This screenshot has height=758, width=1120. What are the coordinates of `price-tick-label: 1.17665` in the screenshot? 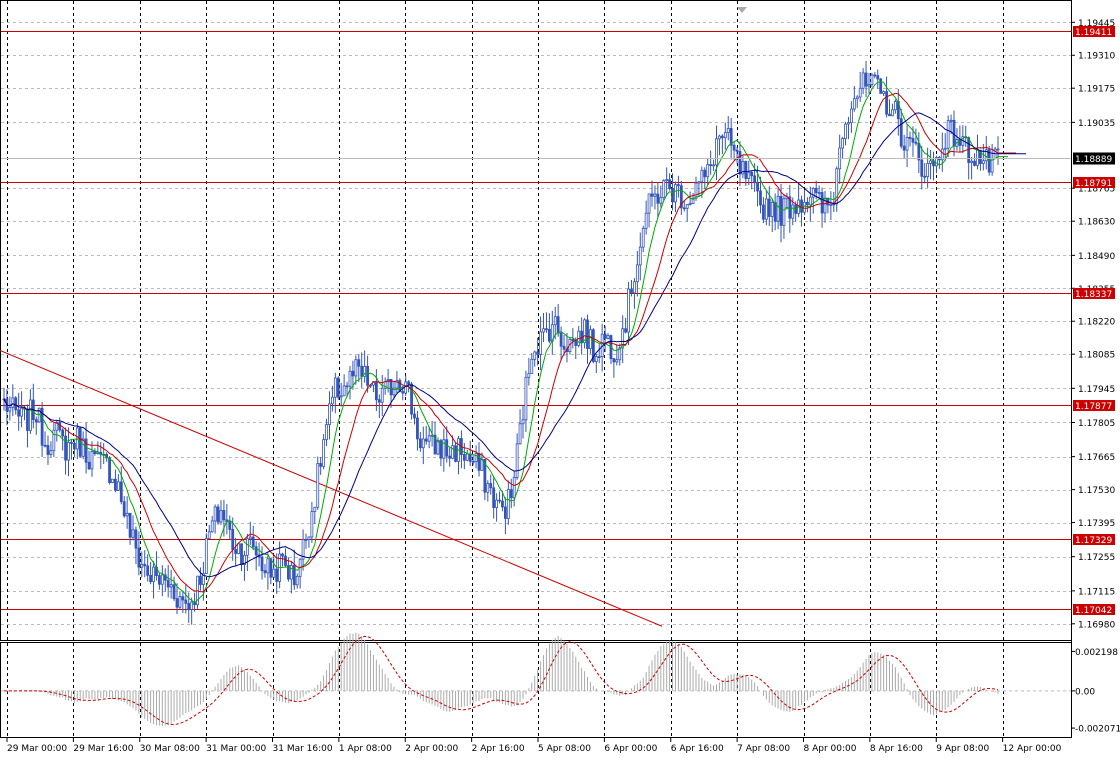 It's located at (1096, 458).